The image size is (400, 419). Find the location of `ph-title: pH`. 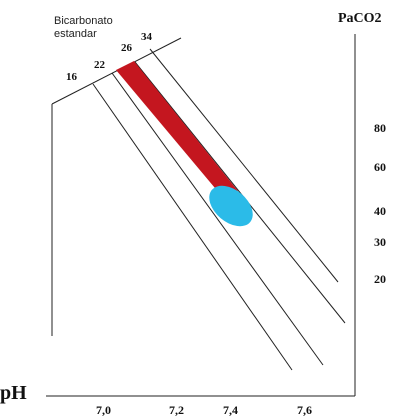

ph-title: pH is located at coordinates (13, 393).